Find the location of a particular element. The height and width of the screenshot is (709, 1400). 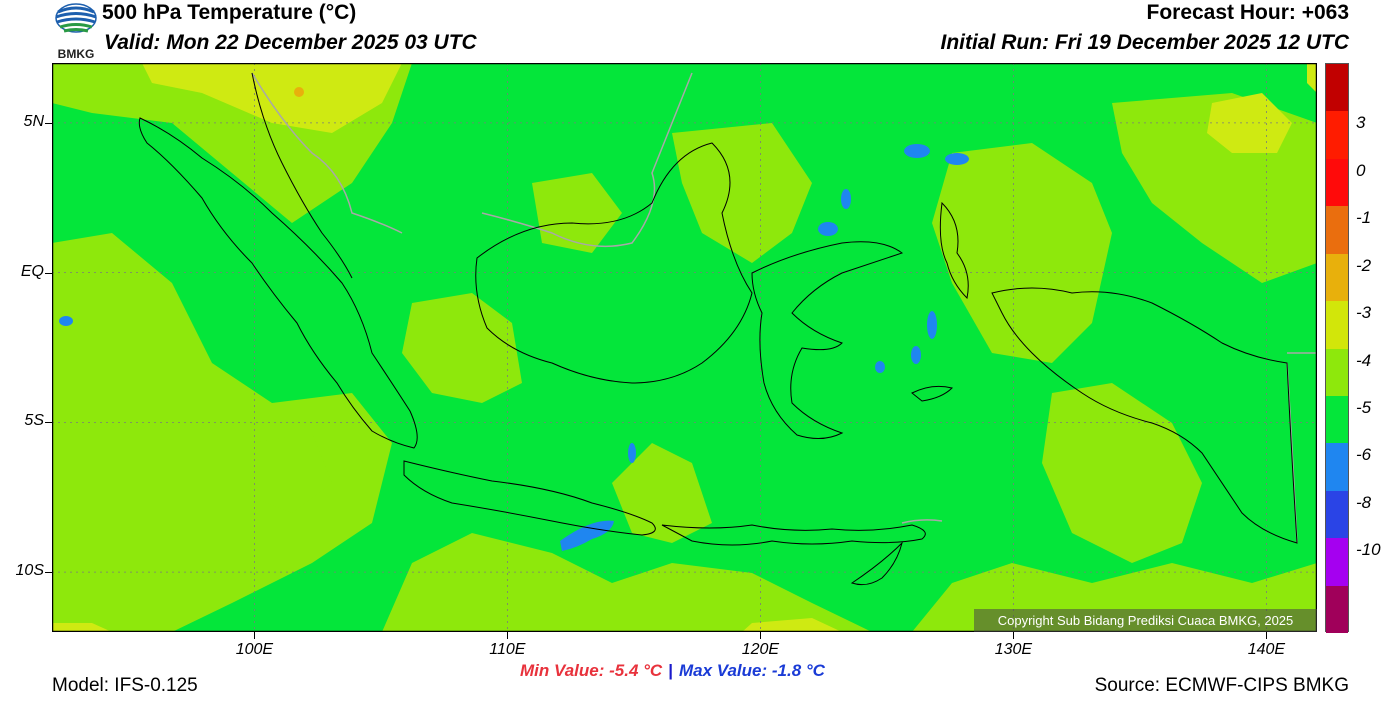

color-scale-label: -10 is located at coordinates (1368, 550).